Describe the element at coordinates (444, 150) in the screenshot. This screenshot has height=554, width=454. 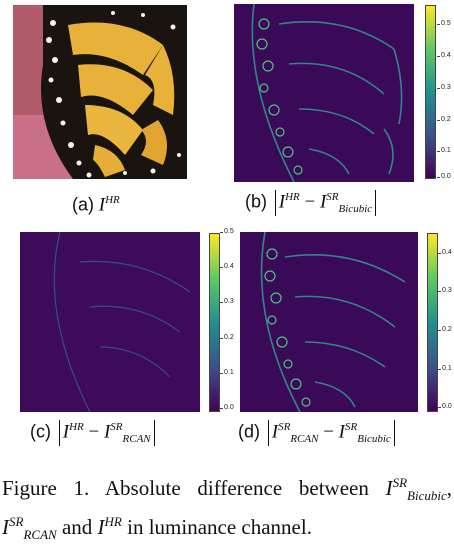
I see `colorbar-b-tick: 0.1` at that location.